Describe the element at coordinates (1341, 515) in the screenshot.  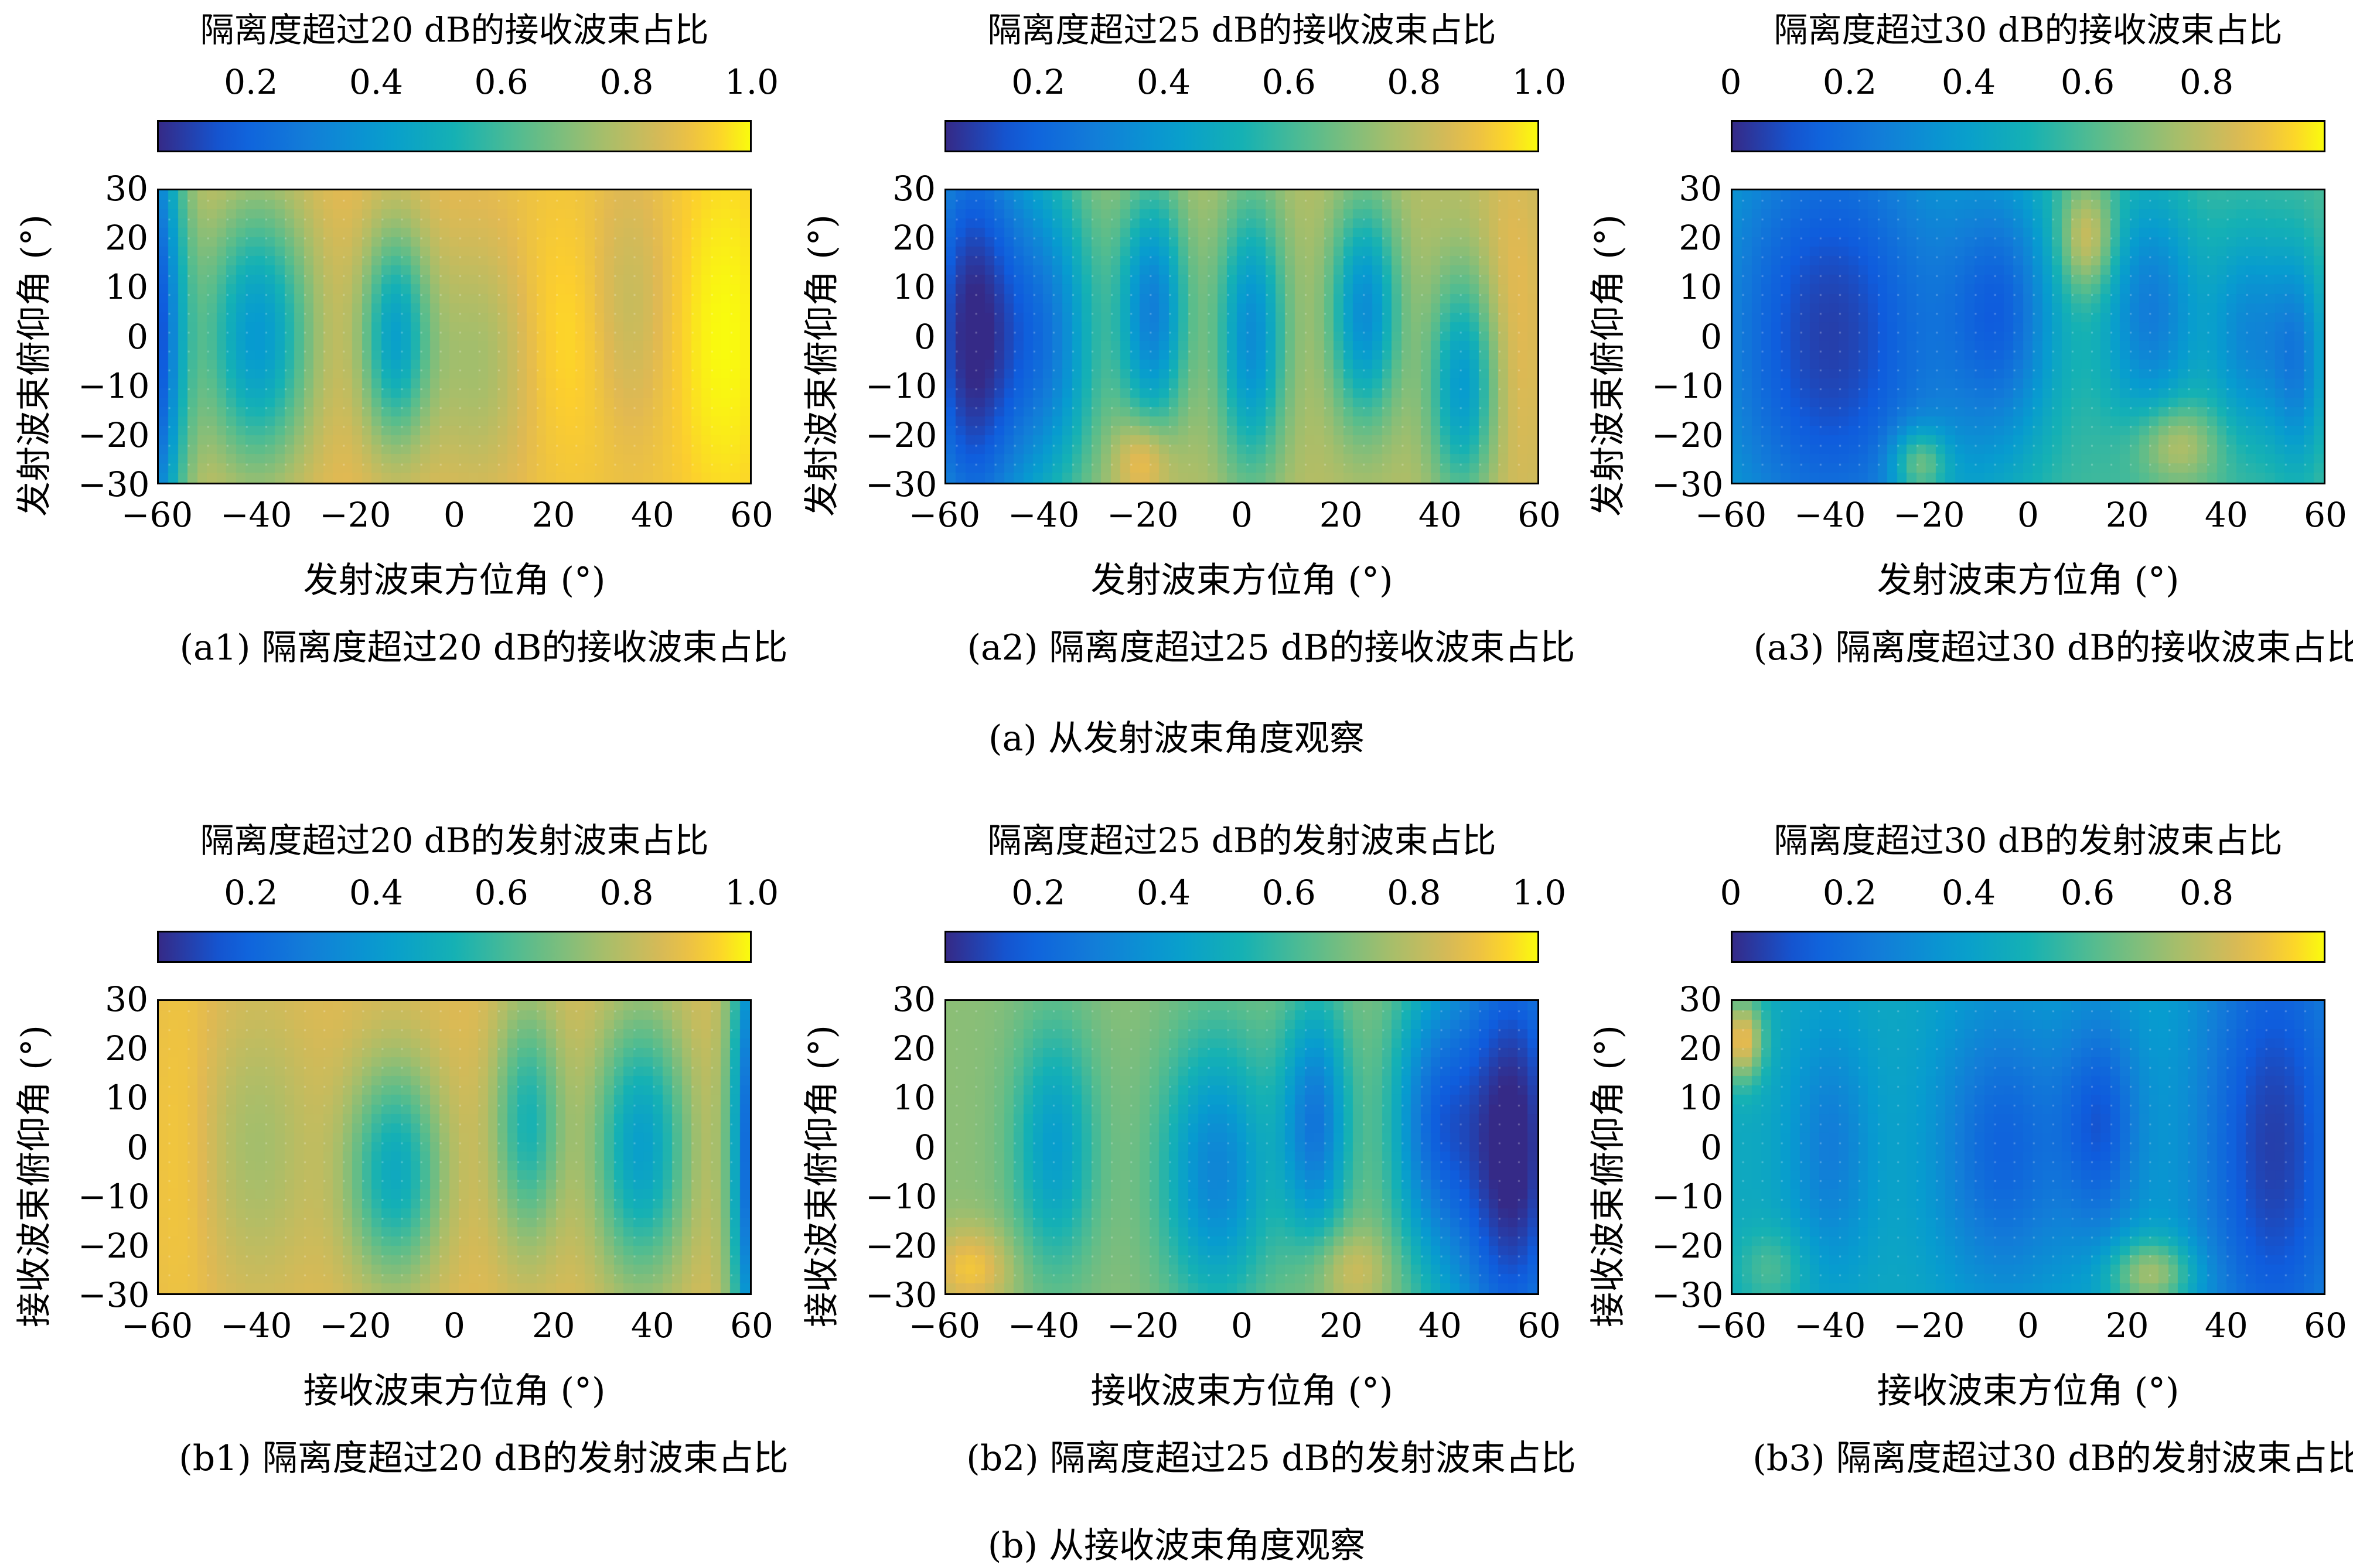
I see `x-tick-a2-4: 20` at that location.